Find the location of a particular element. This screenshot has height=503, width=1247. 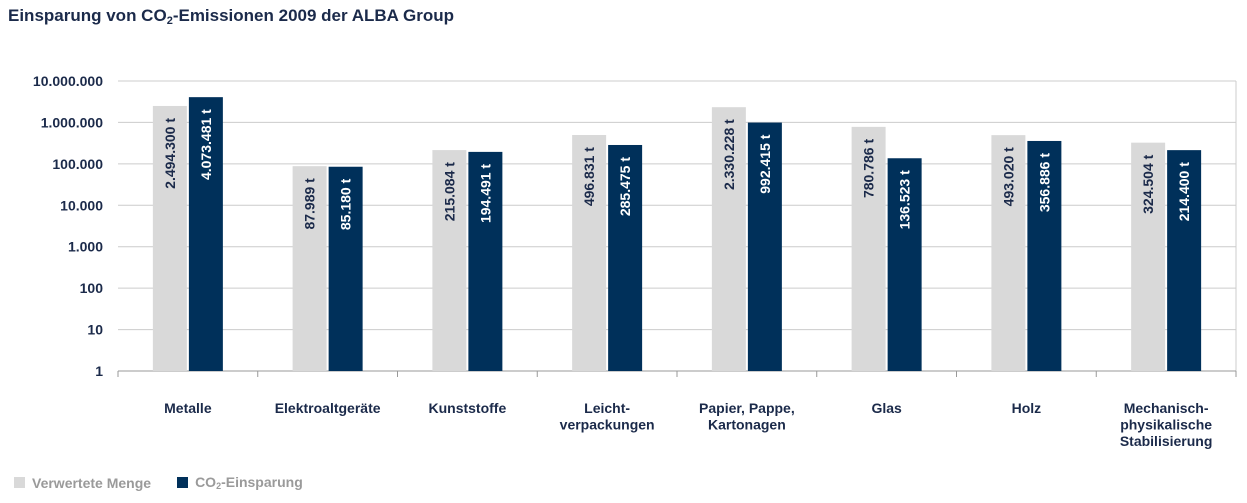

x-tick-label: Papier, Pappe, Kartonagen is located at coordinates (747, 416).